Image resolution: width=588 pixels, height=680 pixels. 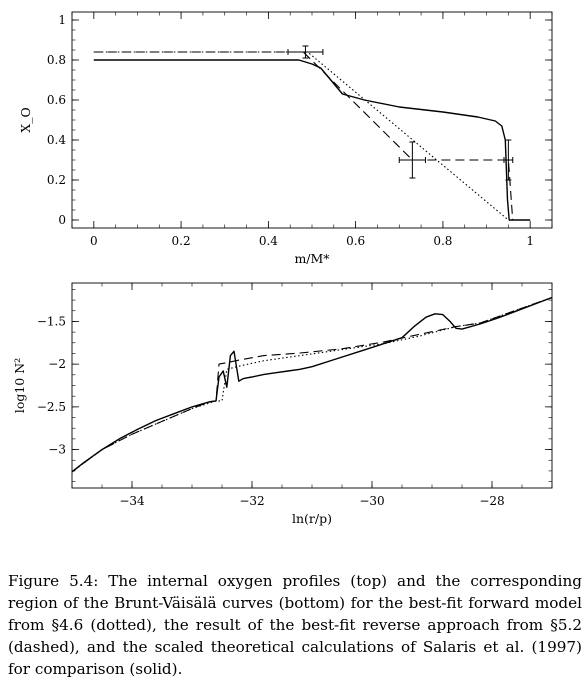 I want to click on y-tick-label: −3, so click(x=57, y=450).